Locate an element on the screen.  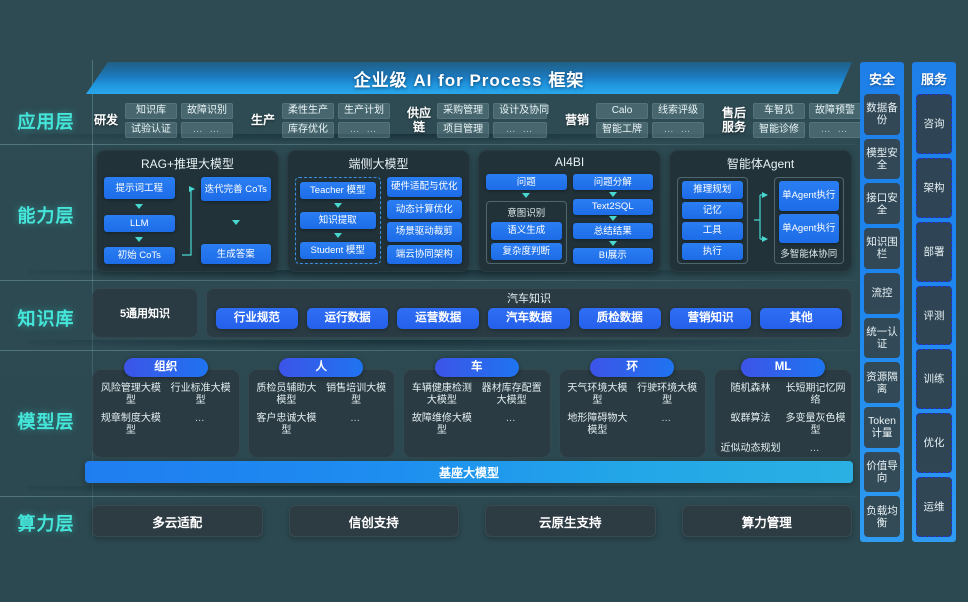
app-chip: 知识库 is located at coordinates (151, 110).